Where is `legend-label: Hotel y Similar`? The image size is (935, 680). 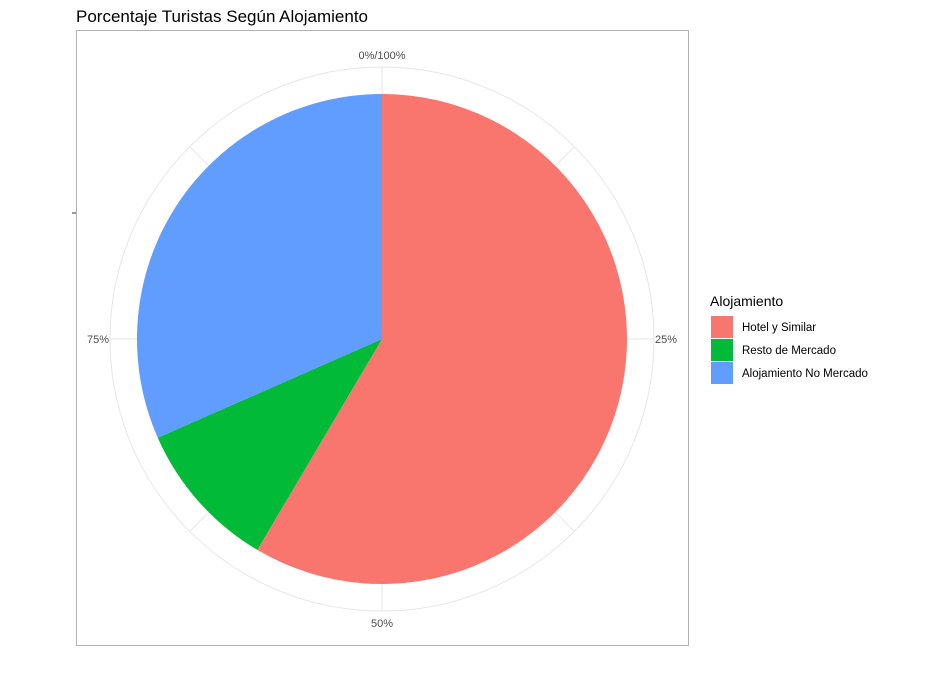 legend-label: Hotel y Similar is located at coordinates (779, 328).